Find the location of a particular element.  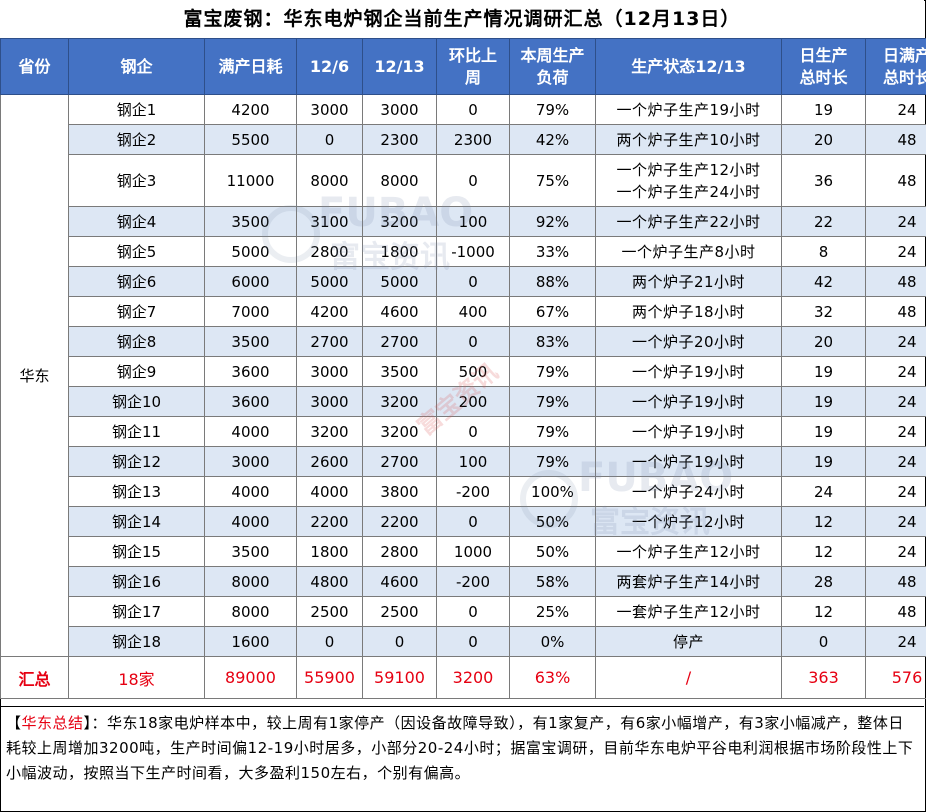

status-cell: 一个炉子生产8小时 is located at coordinates (688, 251).